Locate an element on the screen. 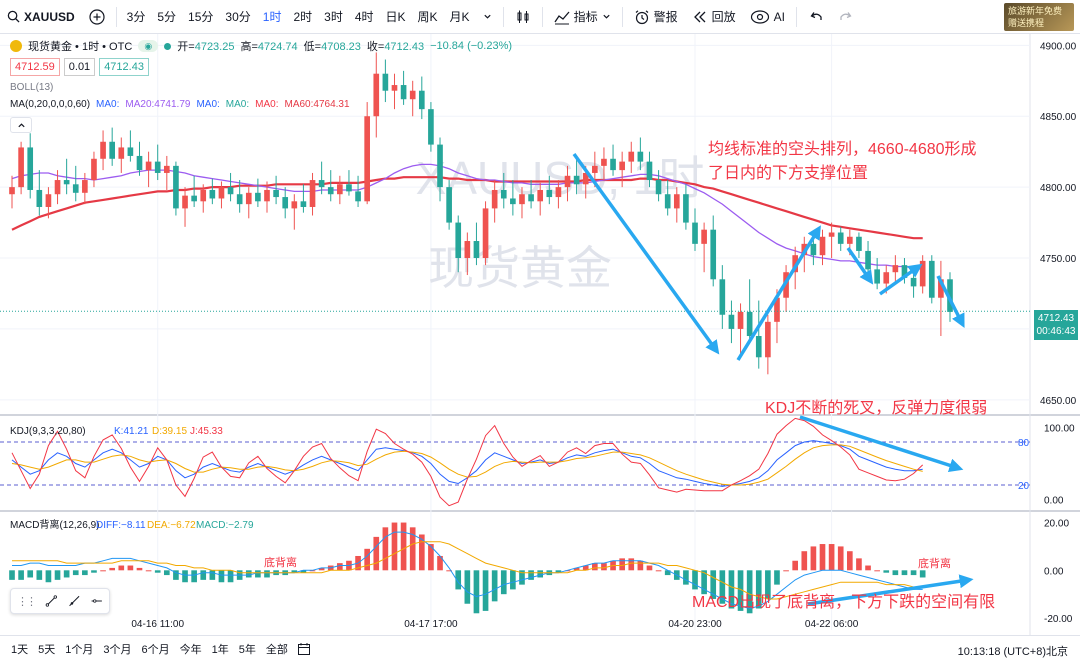 This screenshot has width=1080, height=662. timeframe-2: 15分 is located at coordinates (201, 17).